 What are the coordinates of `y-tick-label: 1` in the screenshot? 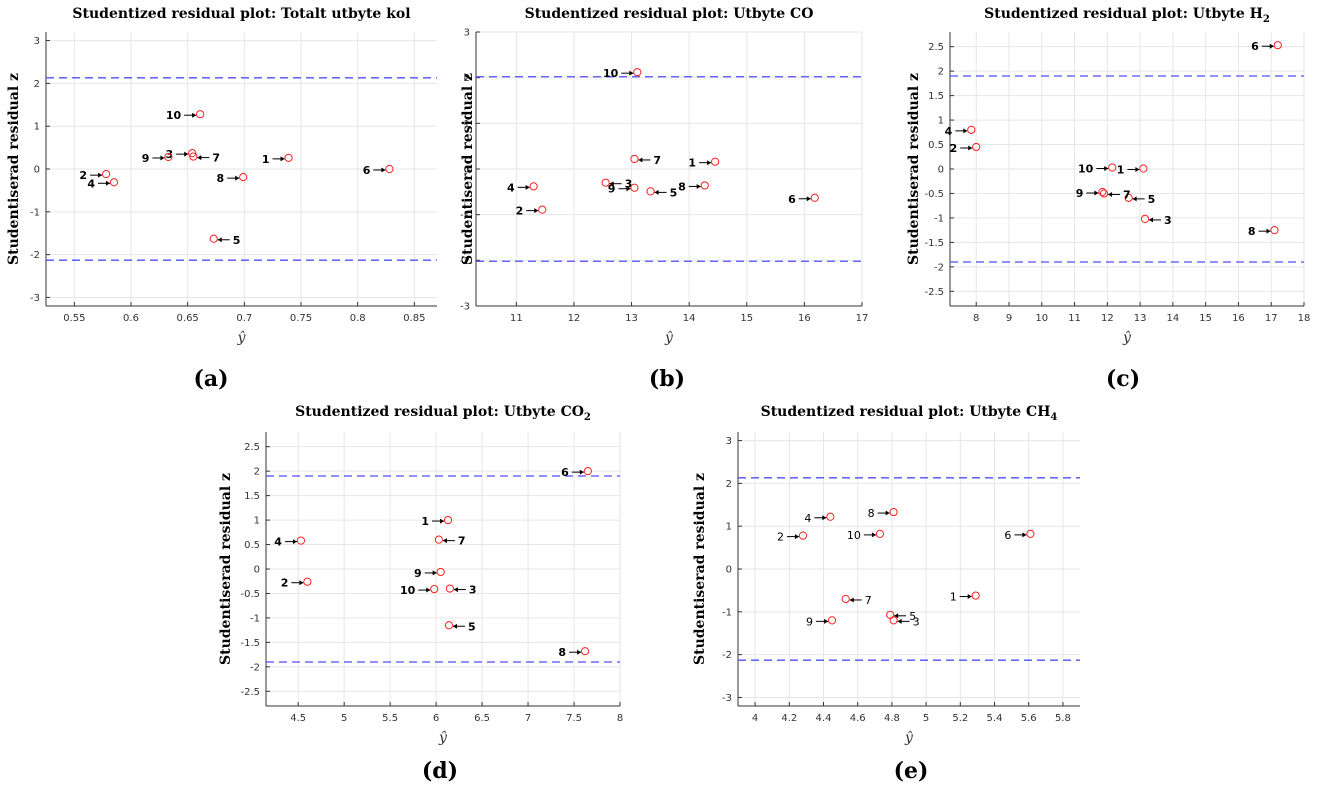 It's located at (37, 127).